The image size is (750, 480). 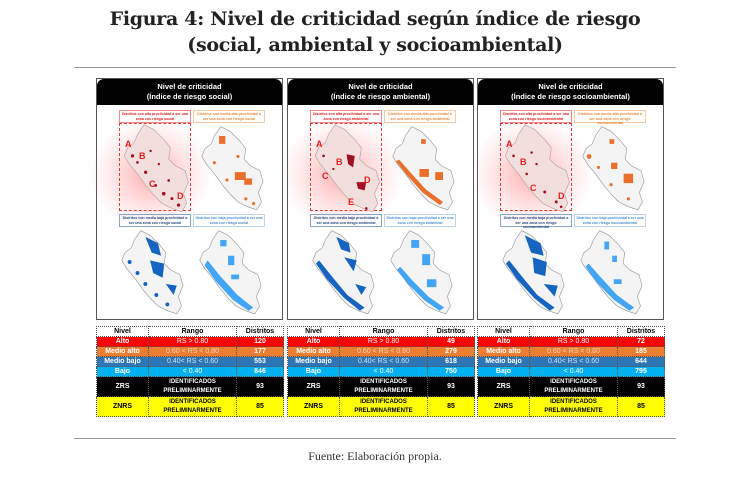 I want to click on cell-nivel: ZRS, so click(x=503, y=386).